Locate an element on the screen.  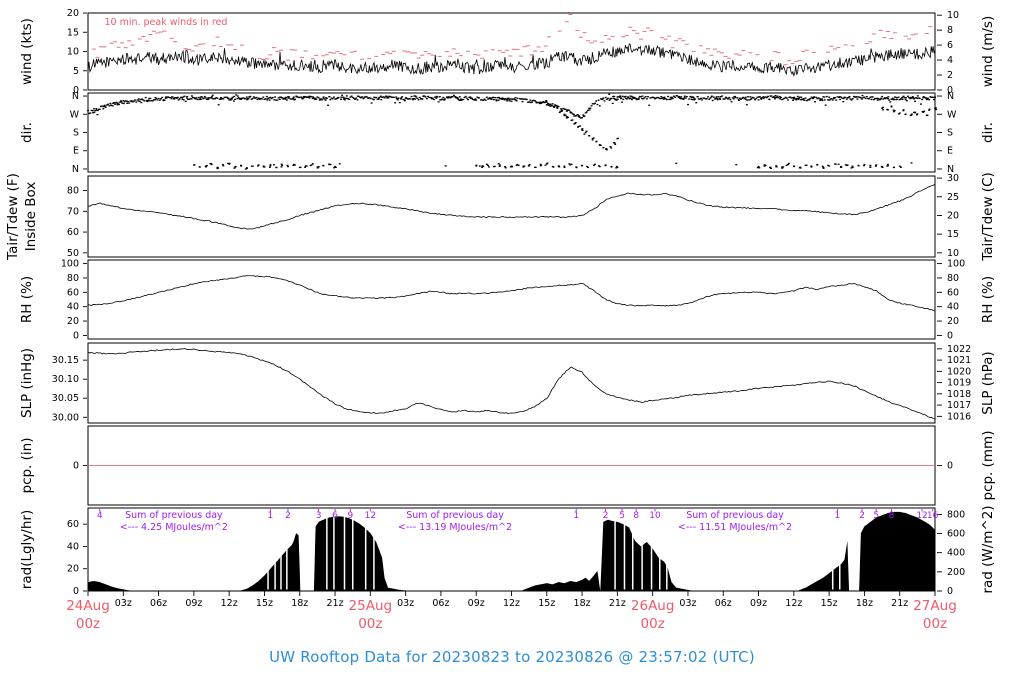
daily-sum-annotation-value: <--- 13.19 MJoules/m^2 is located at coordinates (455, 527).